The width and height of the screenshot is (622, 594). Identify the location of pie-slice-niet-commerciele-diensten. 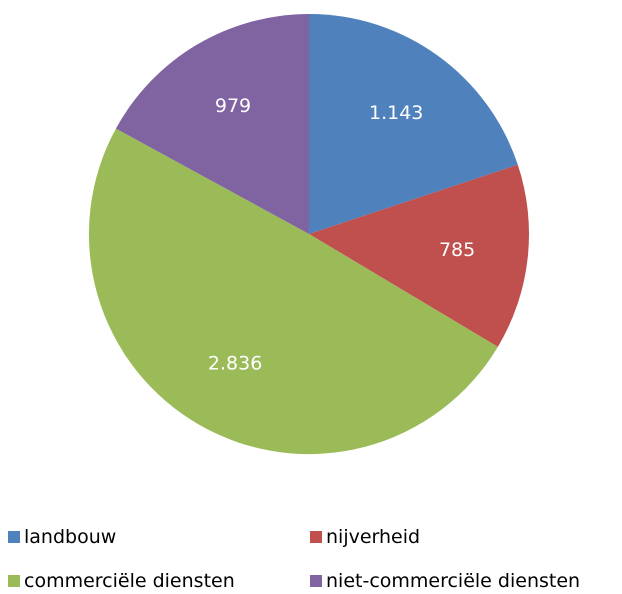
(212, 124).